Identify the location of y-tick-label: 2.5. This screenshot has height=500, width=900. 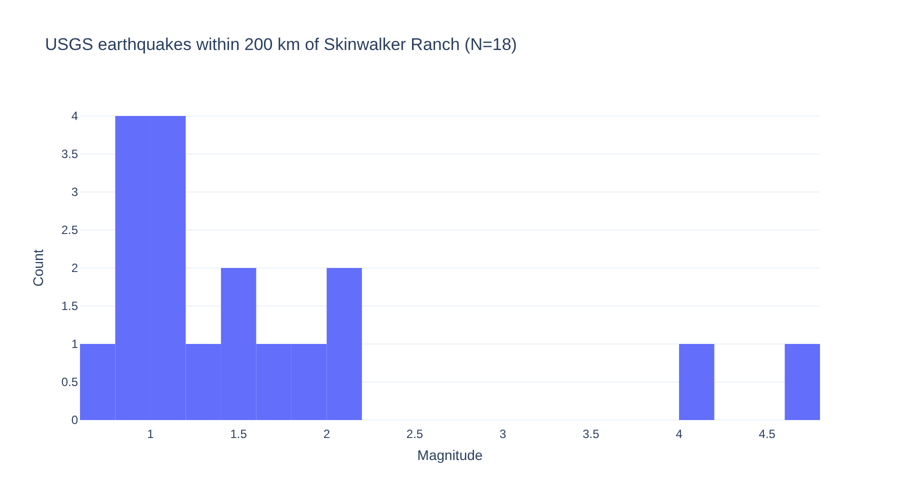
(69, 230).